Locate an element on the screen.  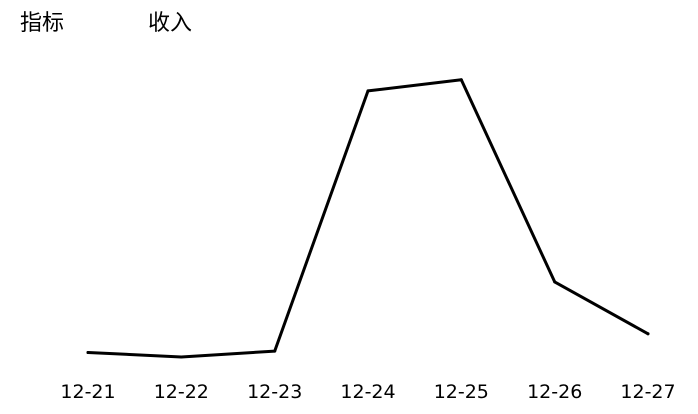
x-tick-label: 12-22 is located at coordinates (181, 392).